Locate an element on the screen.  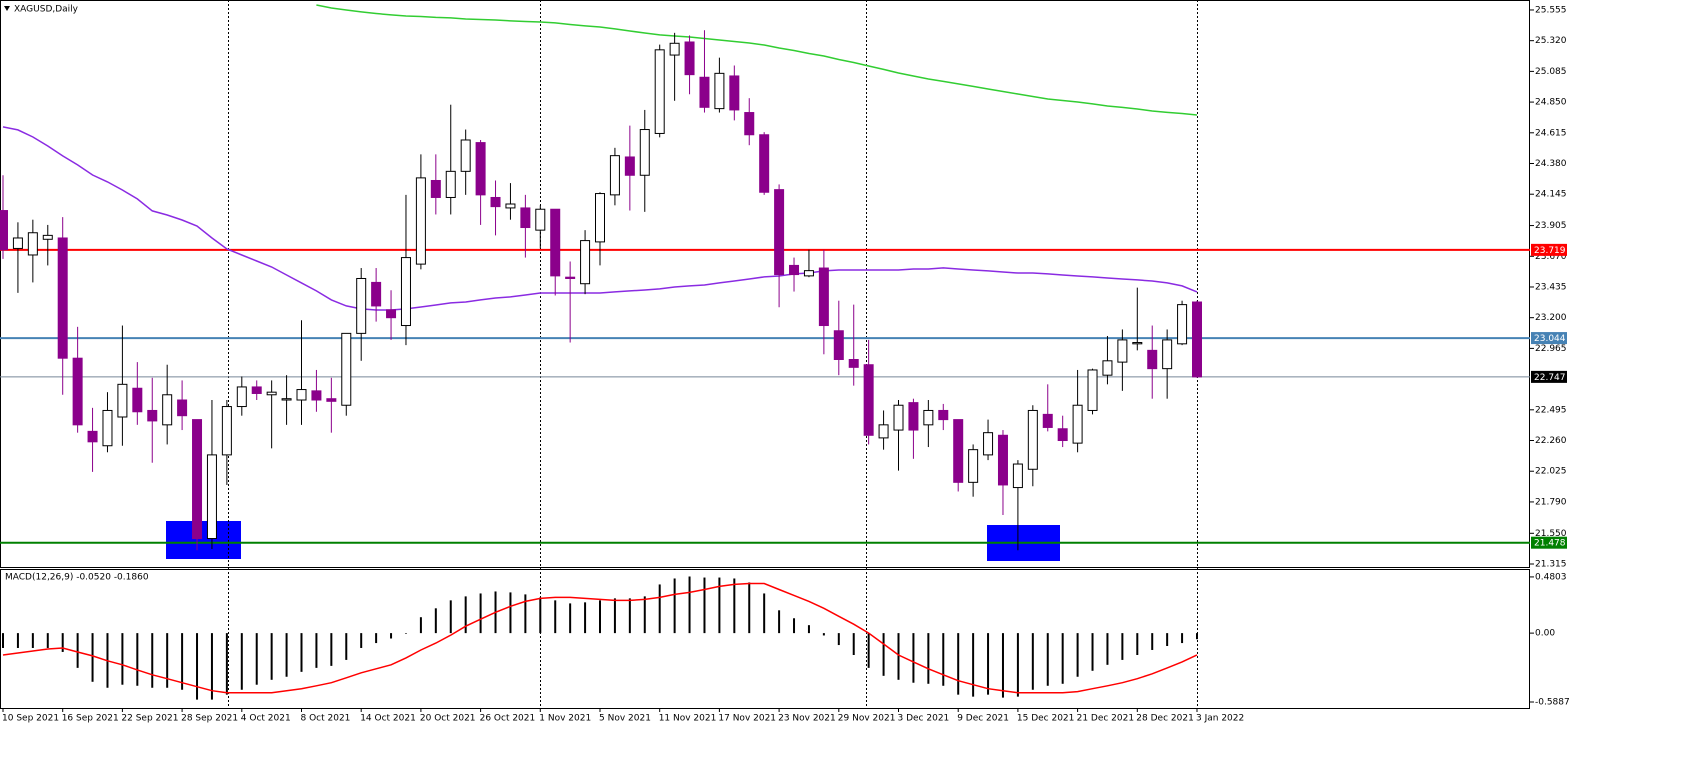
y-tick-label: 24.850 is located at coordinates (1551, 103).